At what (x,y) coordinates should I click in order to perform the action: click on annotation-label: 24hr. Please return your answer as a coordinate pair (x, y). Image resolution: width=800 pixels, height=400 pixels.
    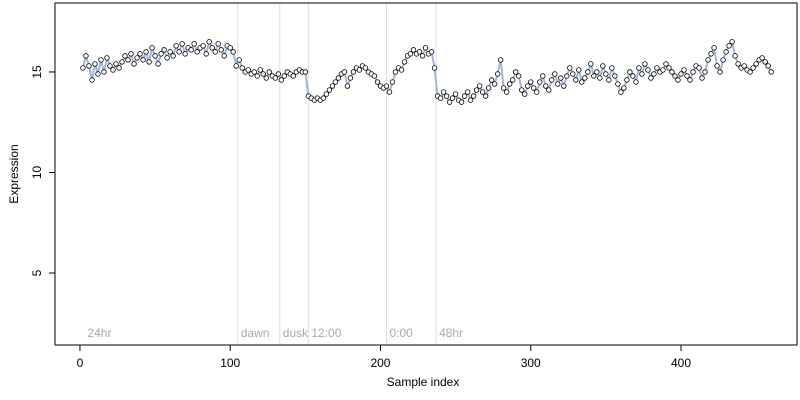
    Looking at the image, I should click on (99, 333).